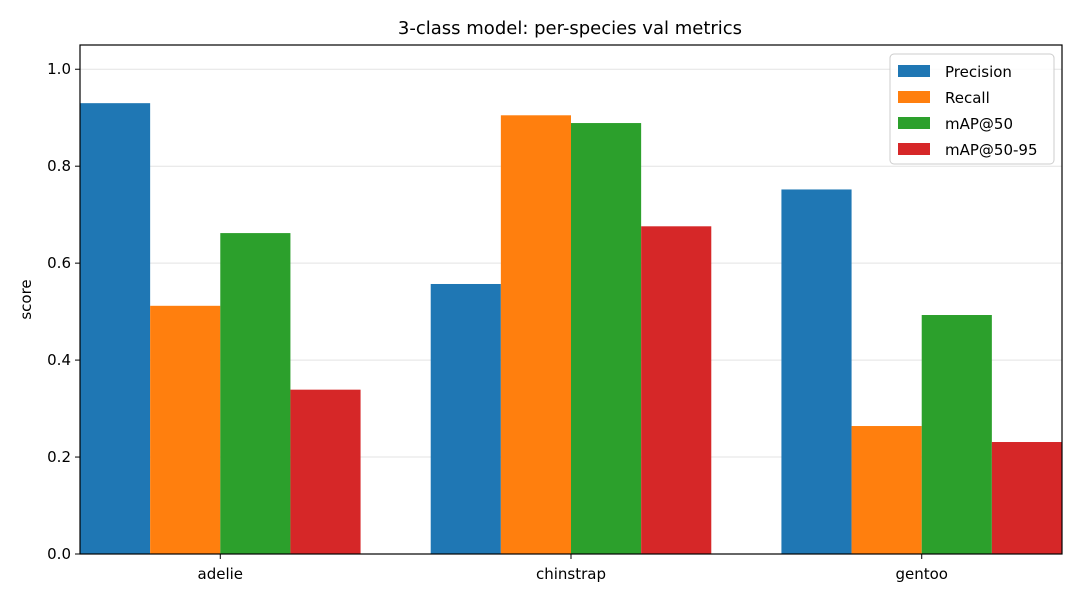  What do you see at coordinates (63, 311) in the screenshot?
I see `y-axis: 0.0 0.2 0.4 0.6 0.8 1.0` at bounding box center [63, 311].